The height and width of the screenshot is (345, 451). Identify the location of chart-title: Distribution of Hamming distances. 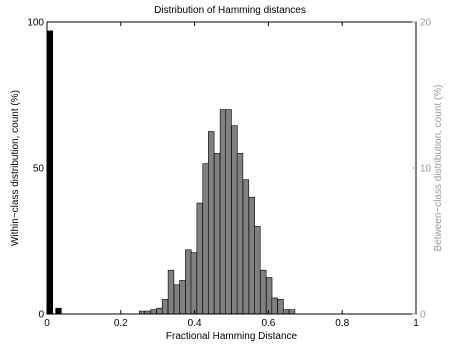
(230, 10).